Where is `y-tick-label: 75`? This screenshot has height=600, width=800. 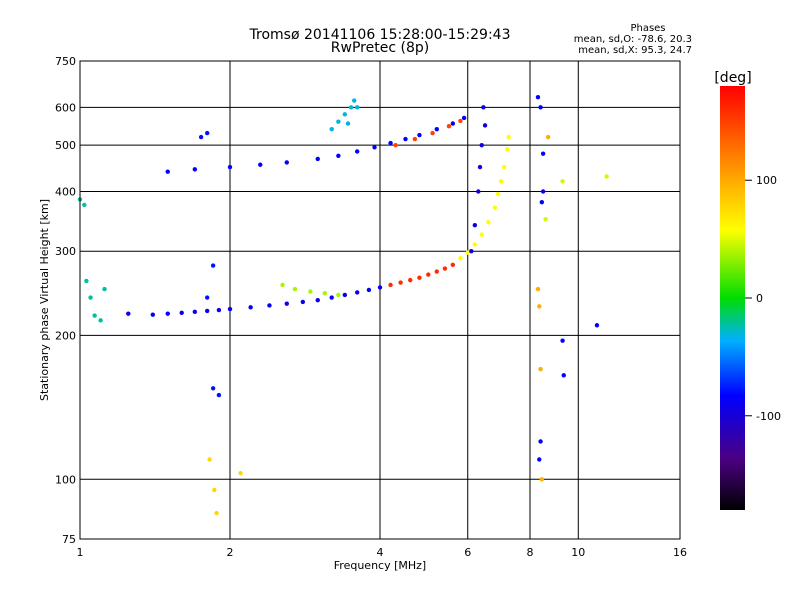 y-tick-label: 75 is located at coordinates (69, 539).